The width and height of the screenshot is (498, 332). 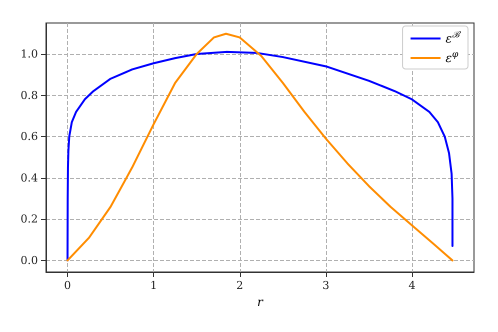 What do you see at coordinates (412, 285) in the screenshot?
I see `x-tick-label: 4` at bounding box center [412, 285].